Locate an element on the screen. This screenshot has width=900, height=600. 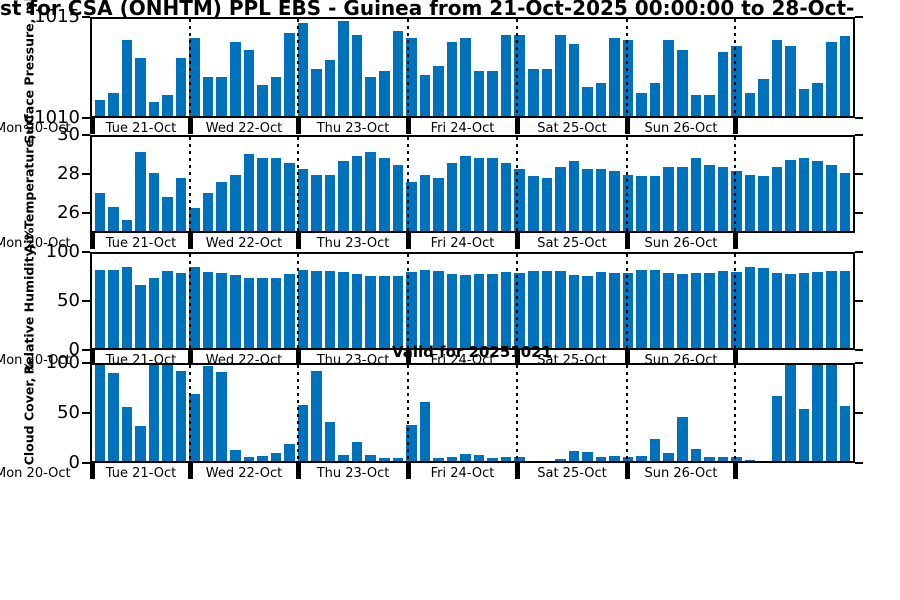
air-temperature-plot is located at coordinates (472, 184).